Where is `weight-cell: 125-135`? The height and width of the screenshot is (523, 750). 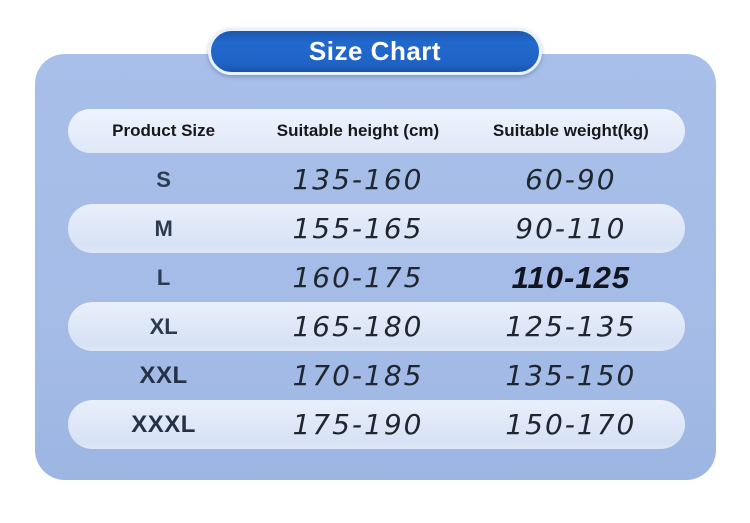
weight-cell: 125-135 is located at coordinates (571, 326).